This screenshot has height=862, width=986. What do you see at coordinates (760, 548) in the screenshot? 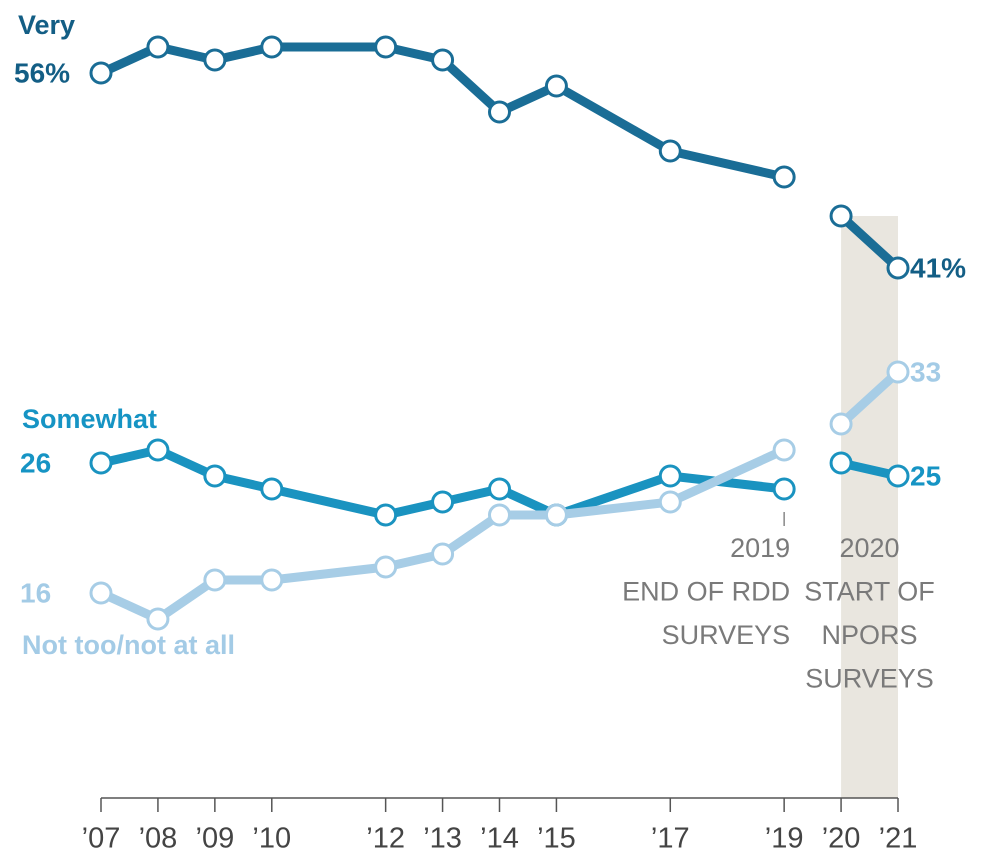
I see `annotation-text: 2019` at bounding box center [760, 548].